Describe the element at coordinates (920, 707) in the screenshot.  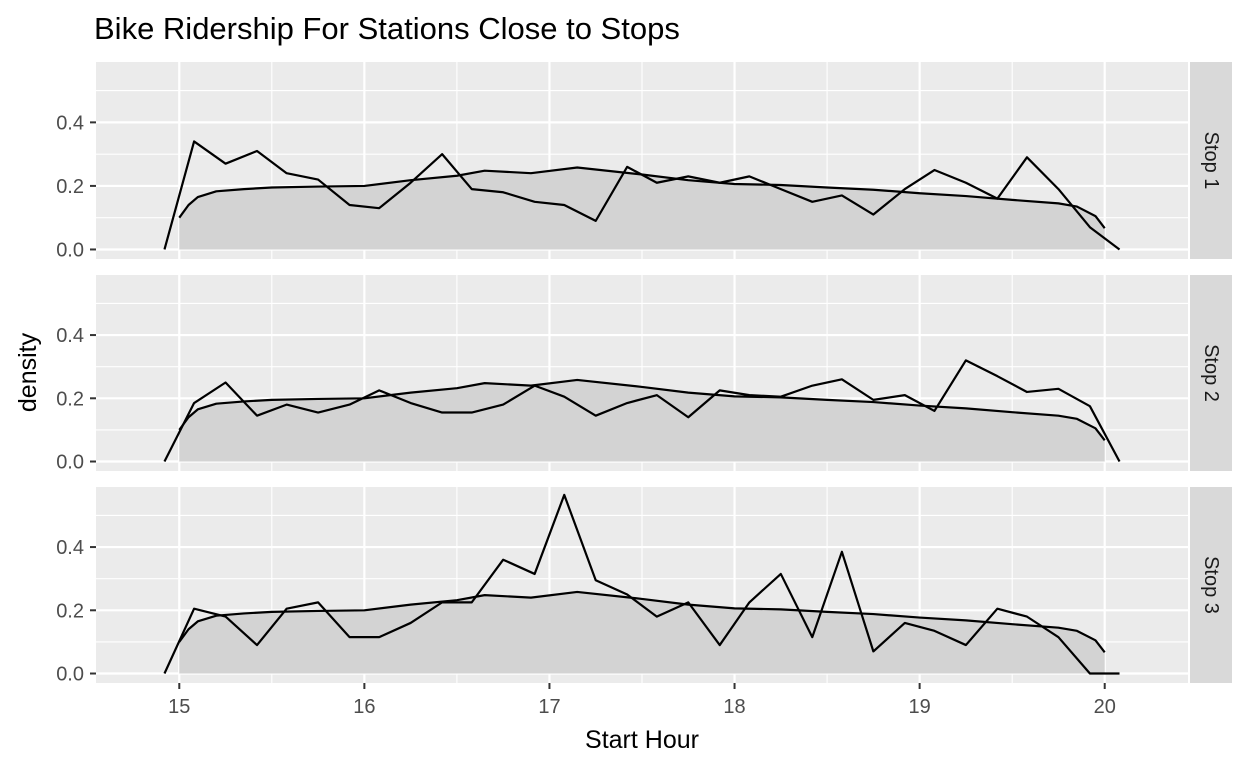
I see `x-tick-label: 19` at that location.